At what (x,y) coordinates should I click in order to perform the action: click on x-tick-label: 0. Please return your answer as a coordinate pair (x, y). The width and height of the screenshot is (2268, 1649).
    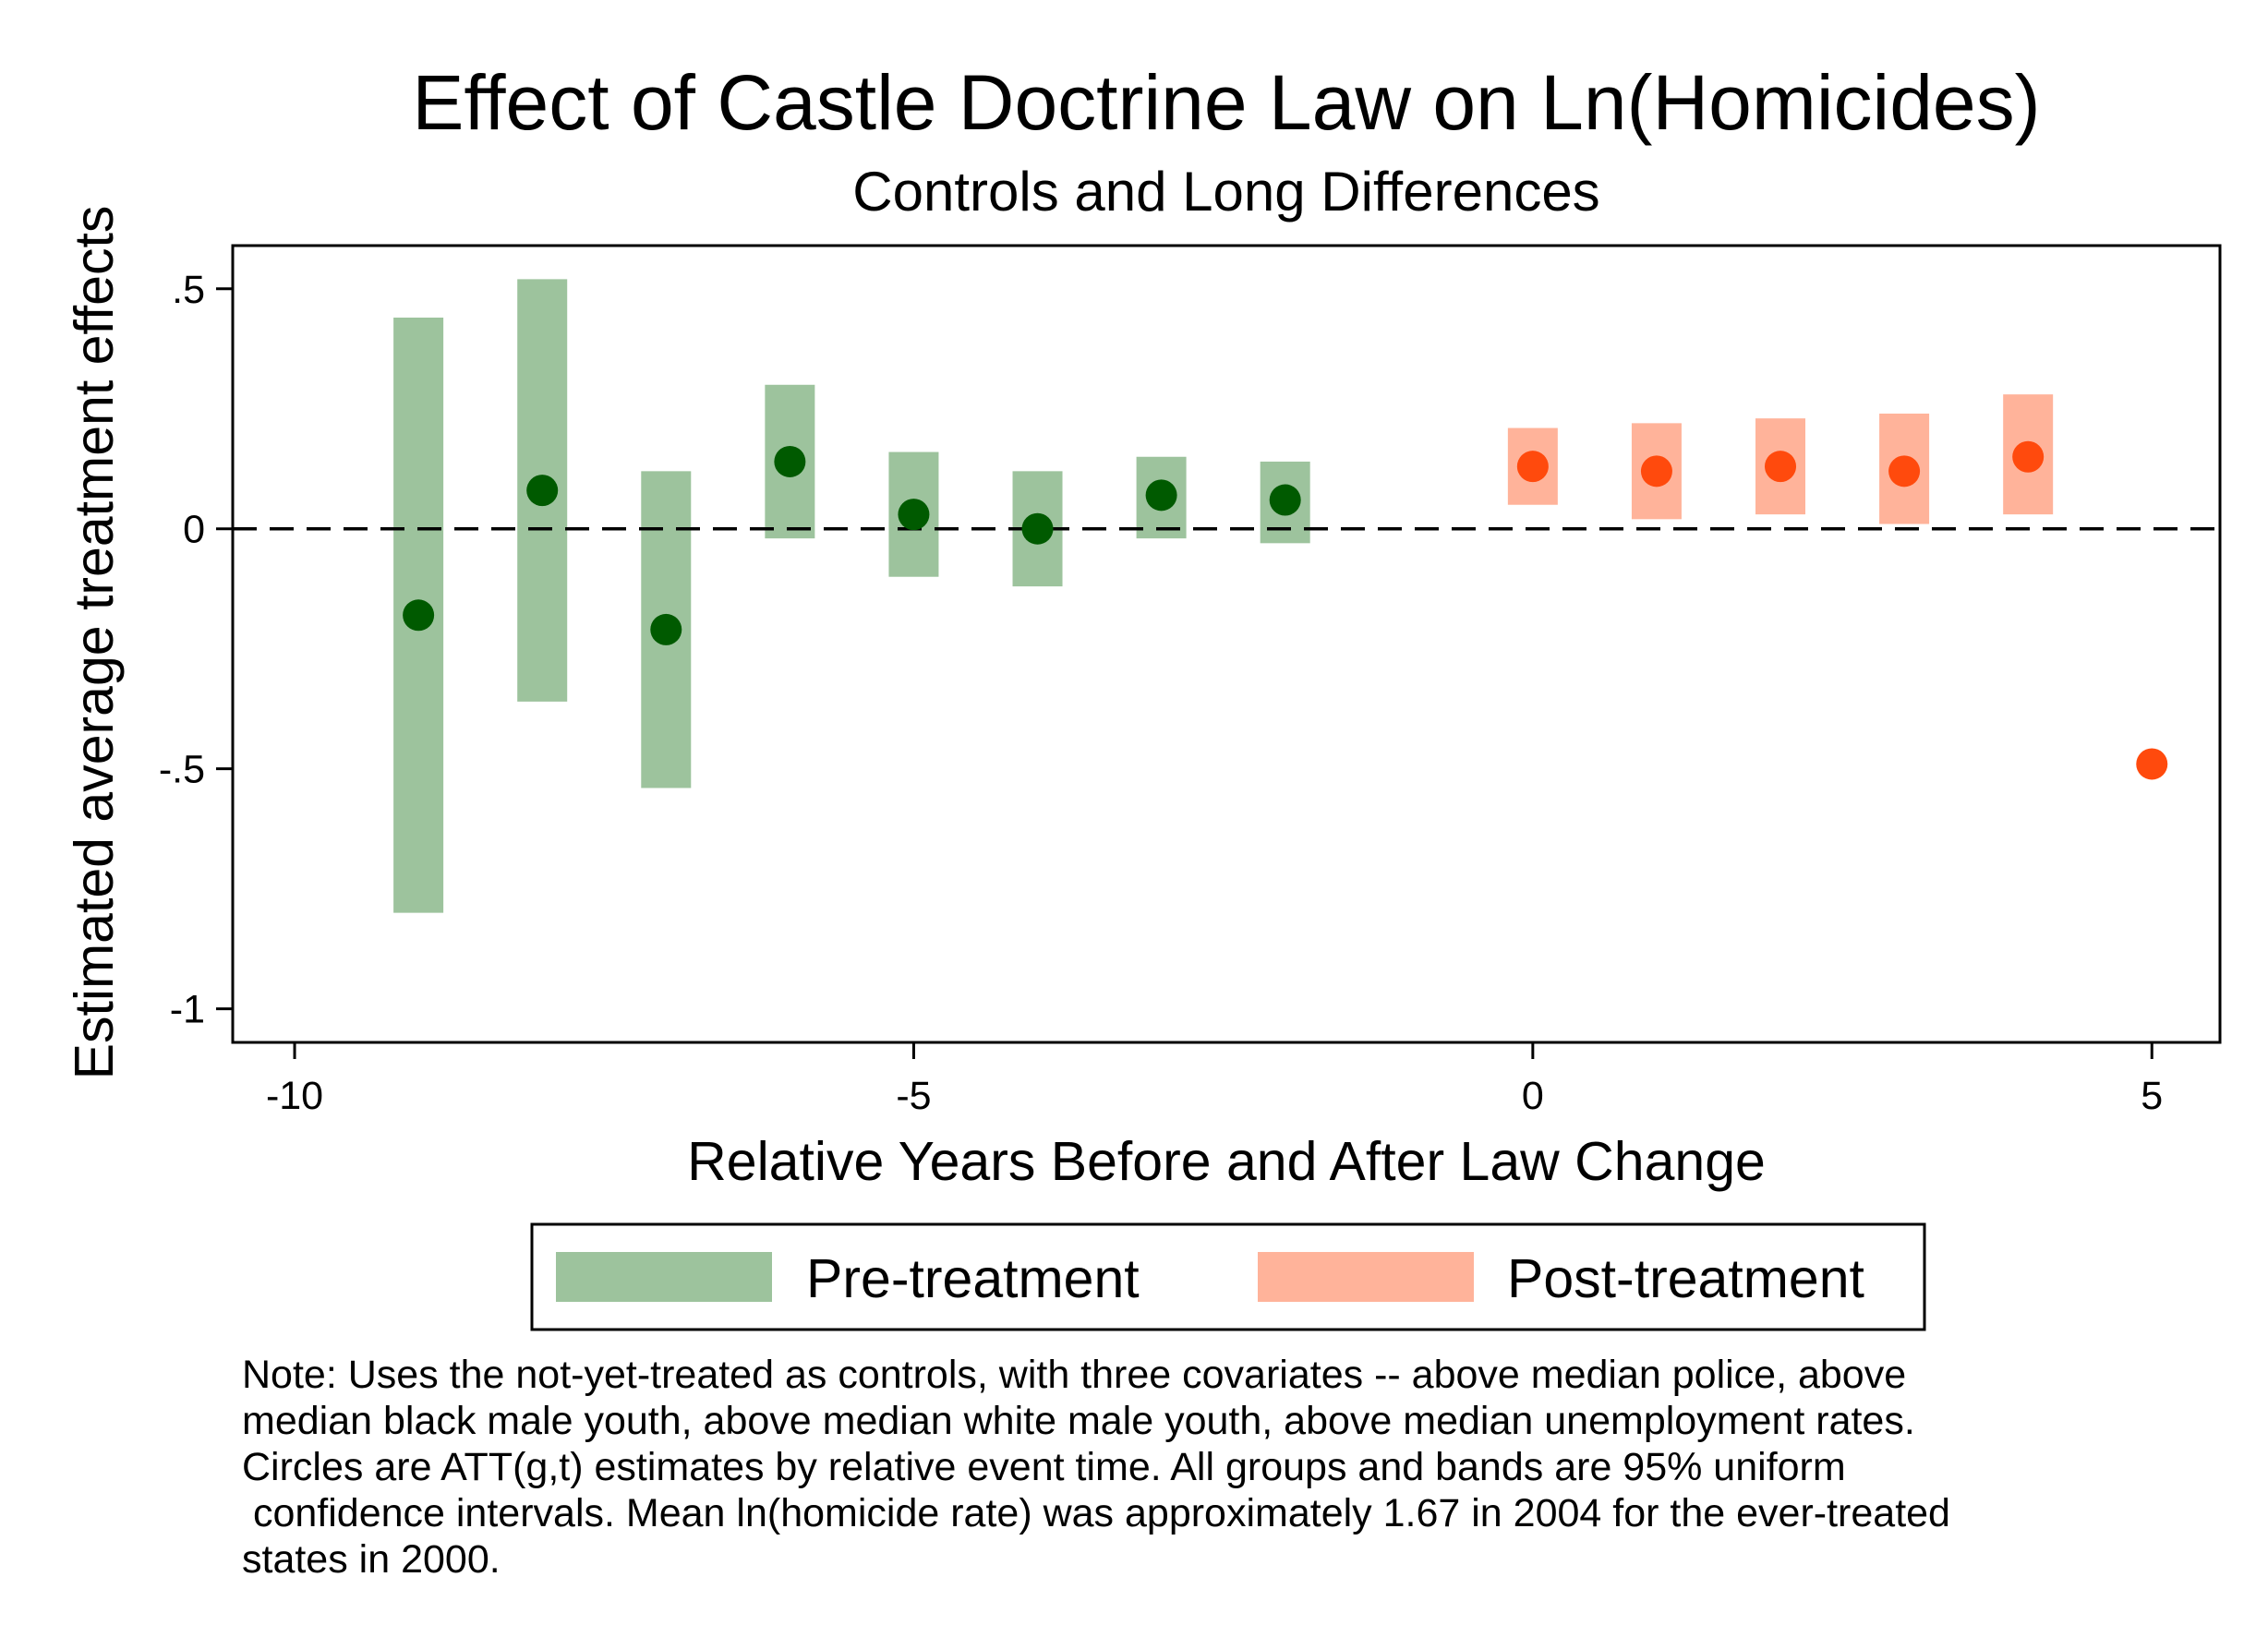
    Looking at the image, I should click on (1533, 1096).